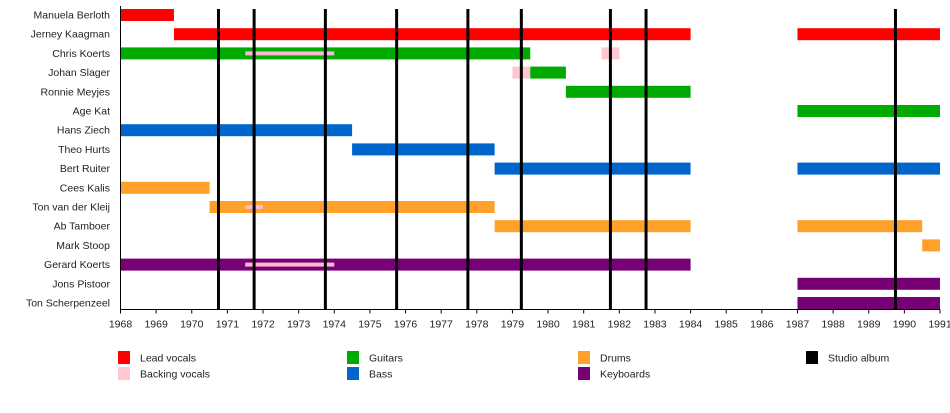 The width and height of the screenshot is (950, 413). What do you see at coordinates (168, 359) in the screenshot?
I see `legend-label-lead-vocals: Lead vocals` at bounding box center [168, 359].